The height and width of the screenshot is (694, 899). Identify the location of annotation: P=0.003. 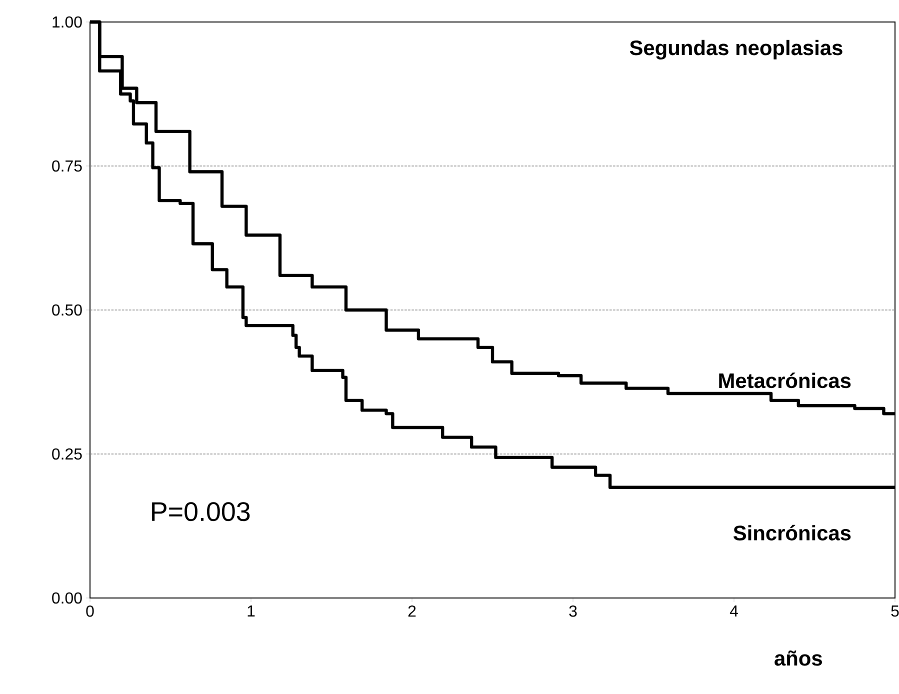
(201, 512).